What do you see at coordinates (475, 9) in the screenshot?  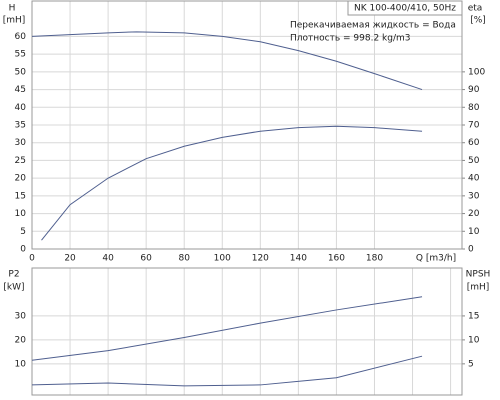 I see `y2-axis-label: eta` at bounding box center [475, 9].